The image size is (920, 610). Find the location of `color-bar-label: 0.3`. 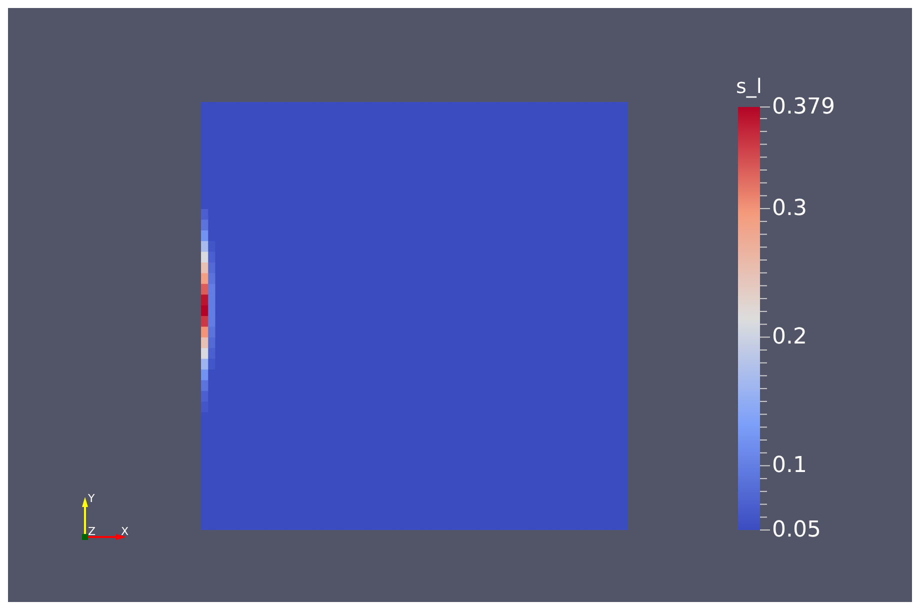

color-bar-label: 0.3 is located at coordinates (789, 209).